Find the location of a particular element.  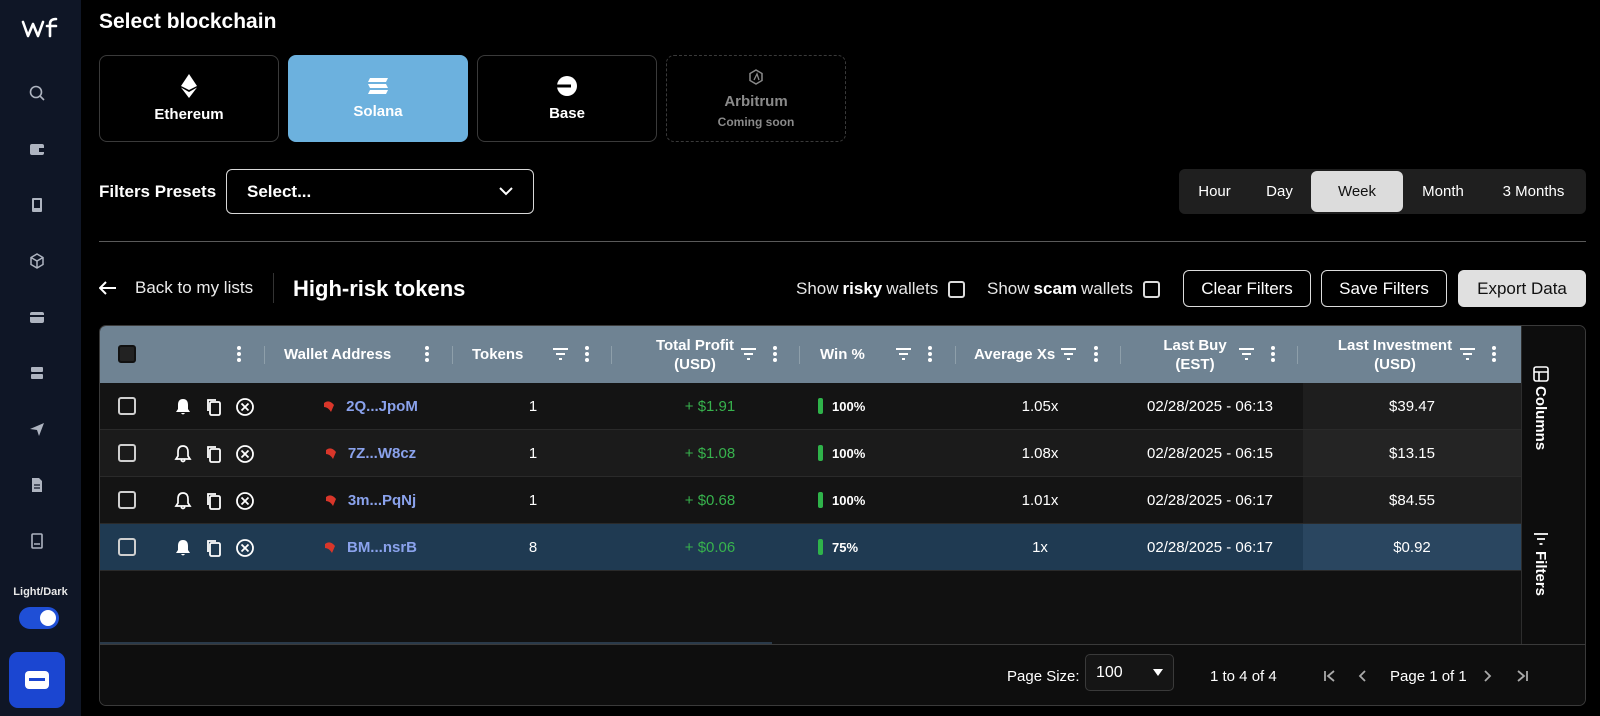

header-wallet-address: Wallet Address is located at coordinates (338, 354).